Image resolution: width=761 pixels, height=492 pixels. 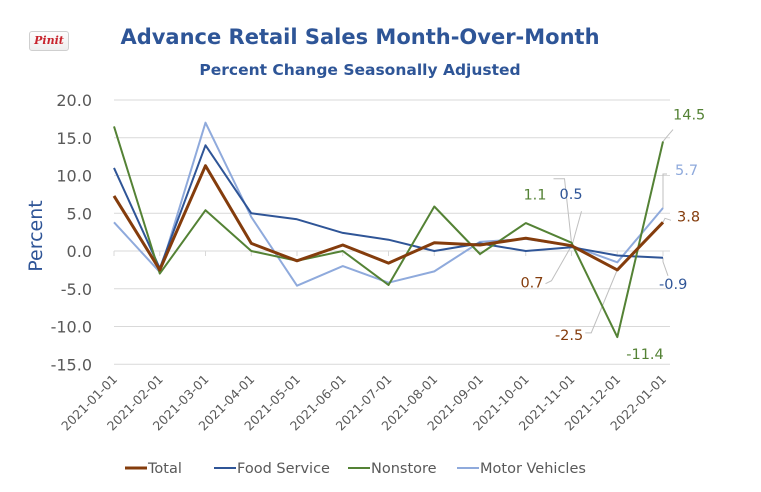 What do you see at coordinates (76, 289) in the screenshot?
I see `y-tick-label: -5.0` at bounding box center [76, 289].